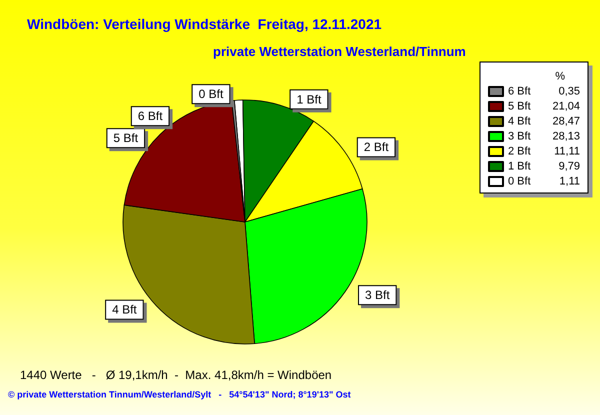 The image size is (600, 415). I want to click on legend-label: 6 Bft, so click(519, 92).